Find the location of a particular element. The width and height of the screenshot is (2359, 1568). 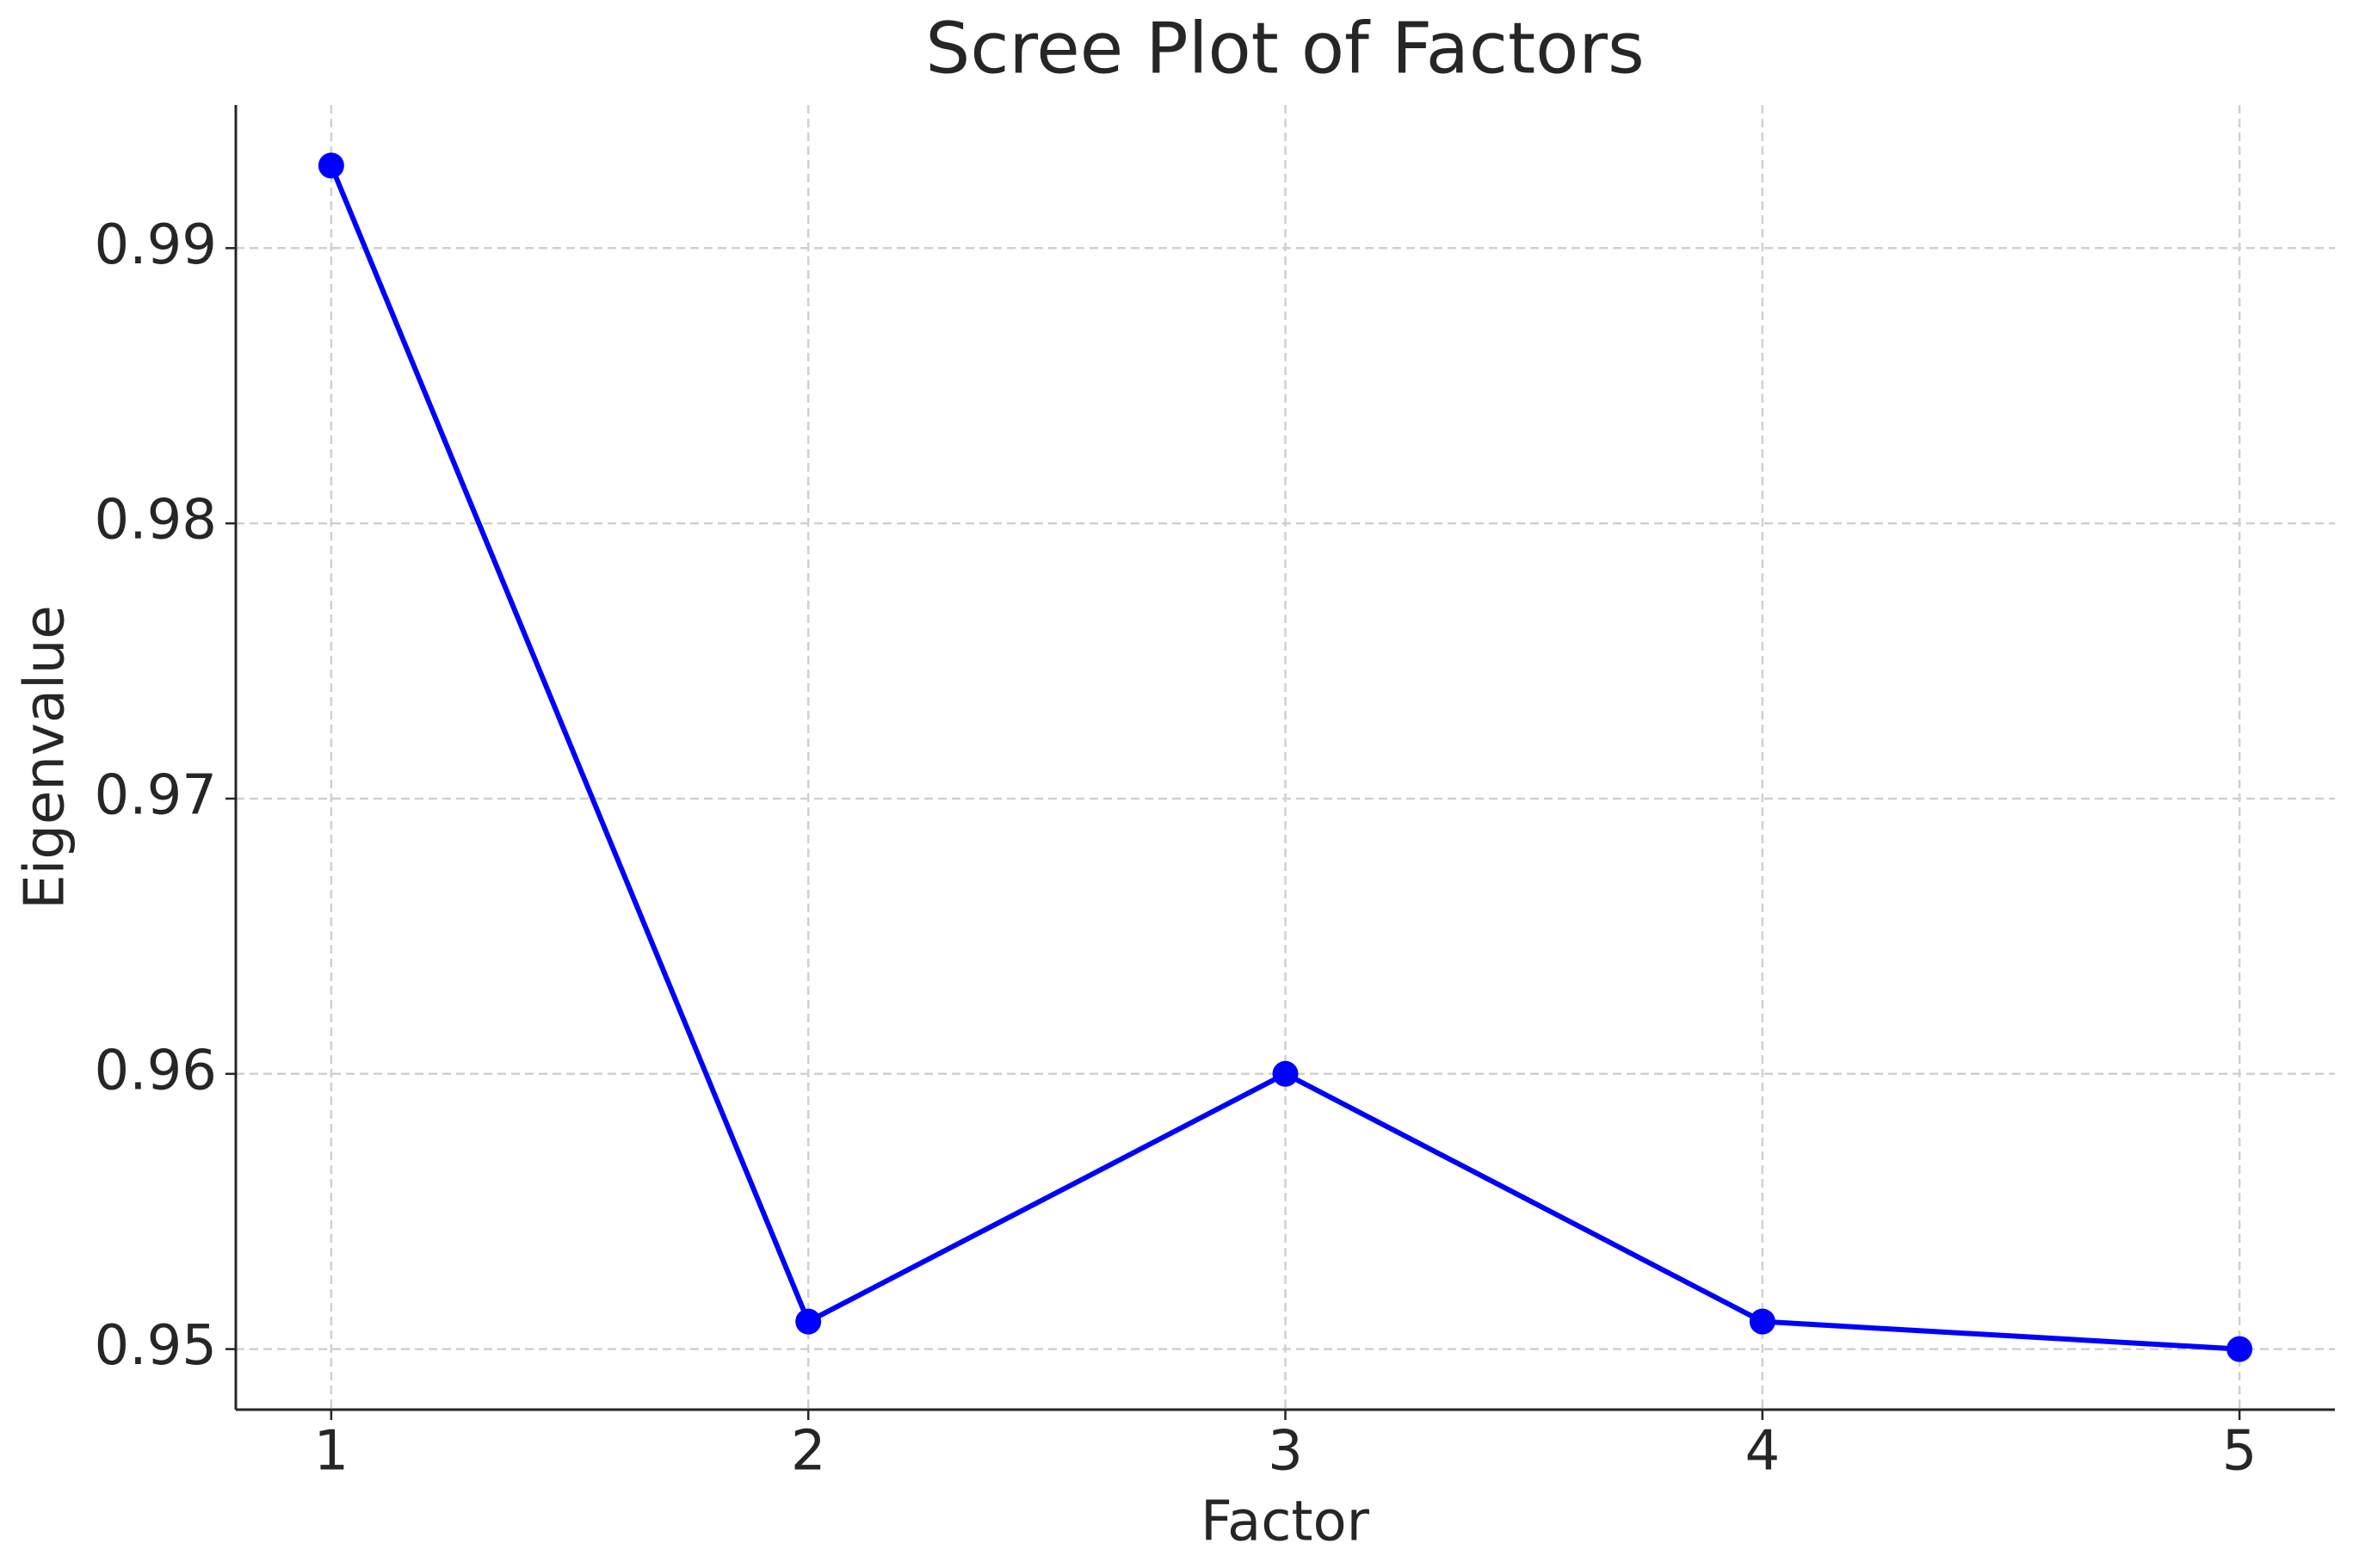

y-tick-label: 0.99 is located at coordinates (156, 245).